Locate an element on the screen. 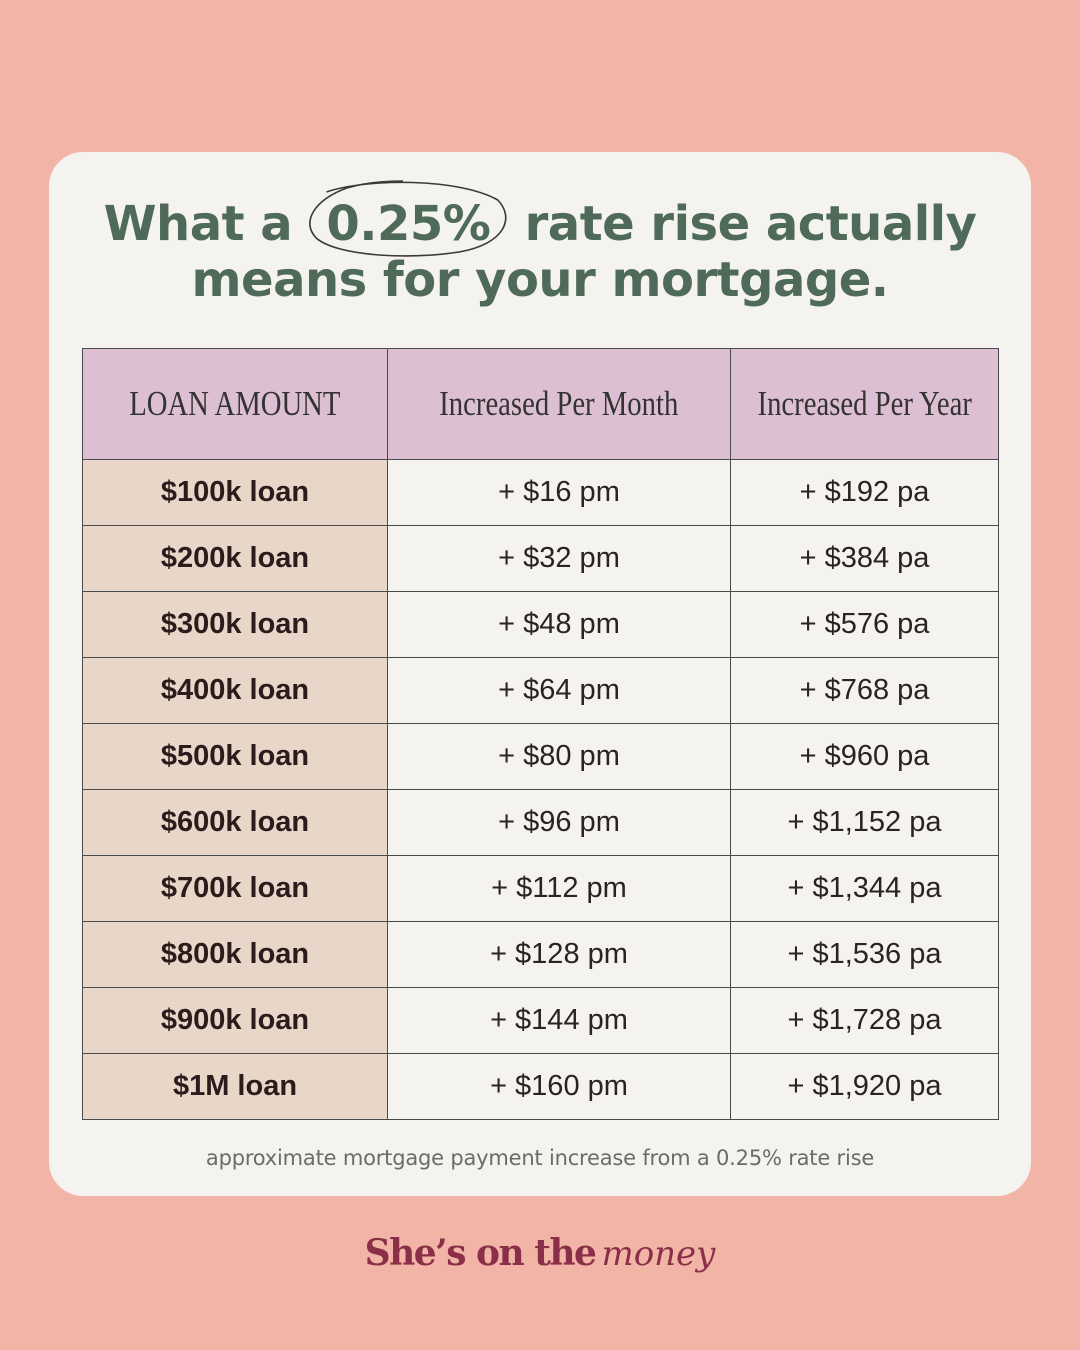 This screenshot has height=1350, width=1080. per-year-cell: + $960 pa is located at coordinates (864, 756).